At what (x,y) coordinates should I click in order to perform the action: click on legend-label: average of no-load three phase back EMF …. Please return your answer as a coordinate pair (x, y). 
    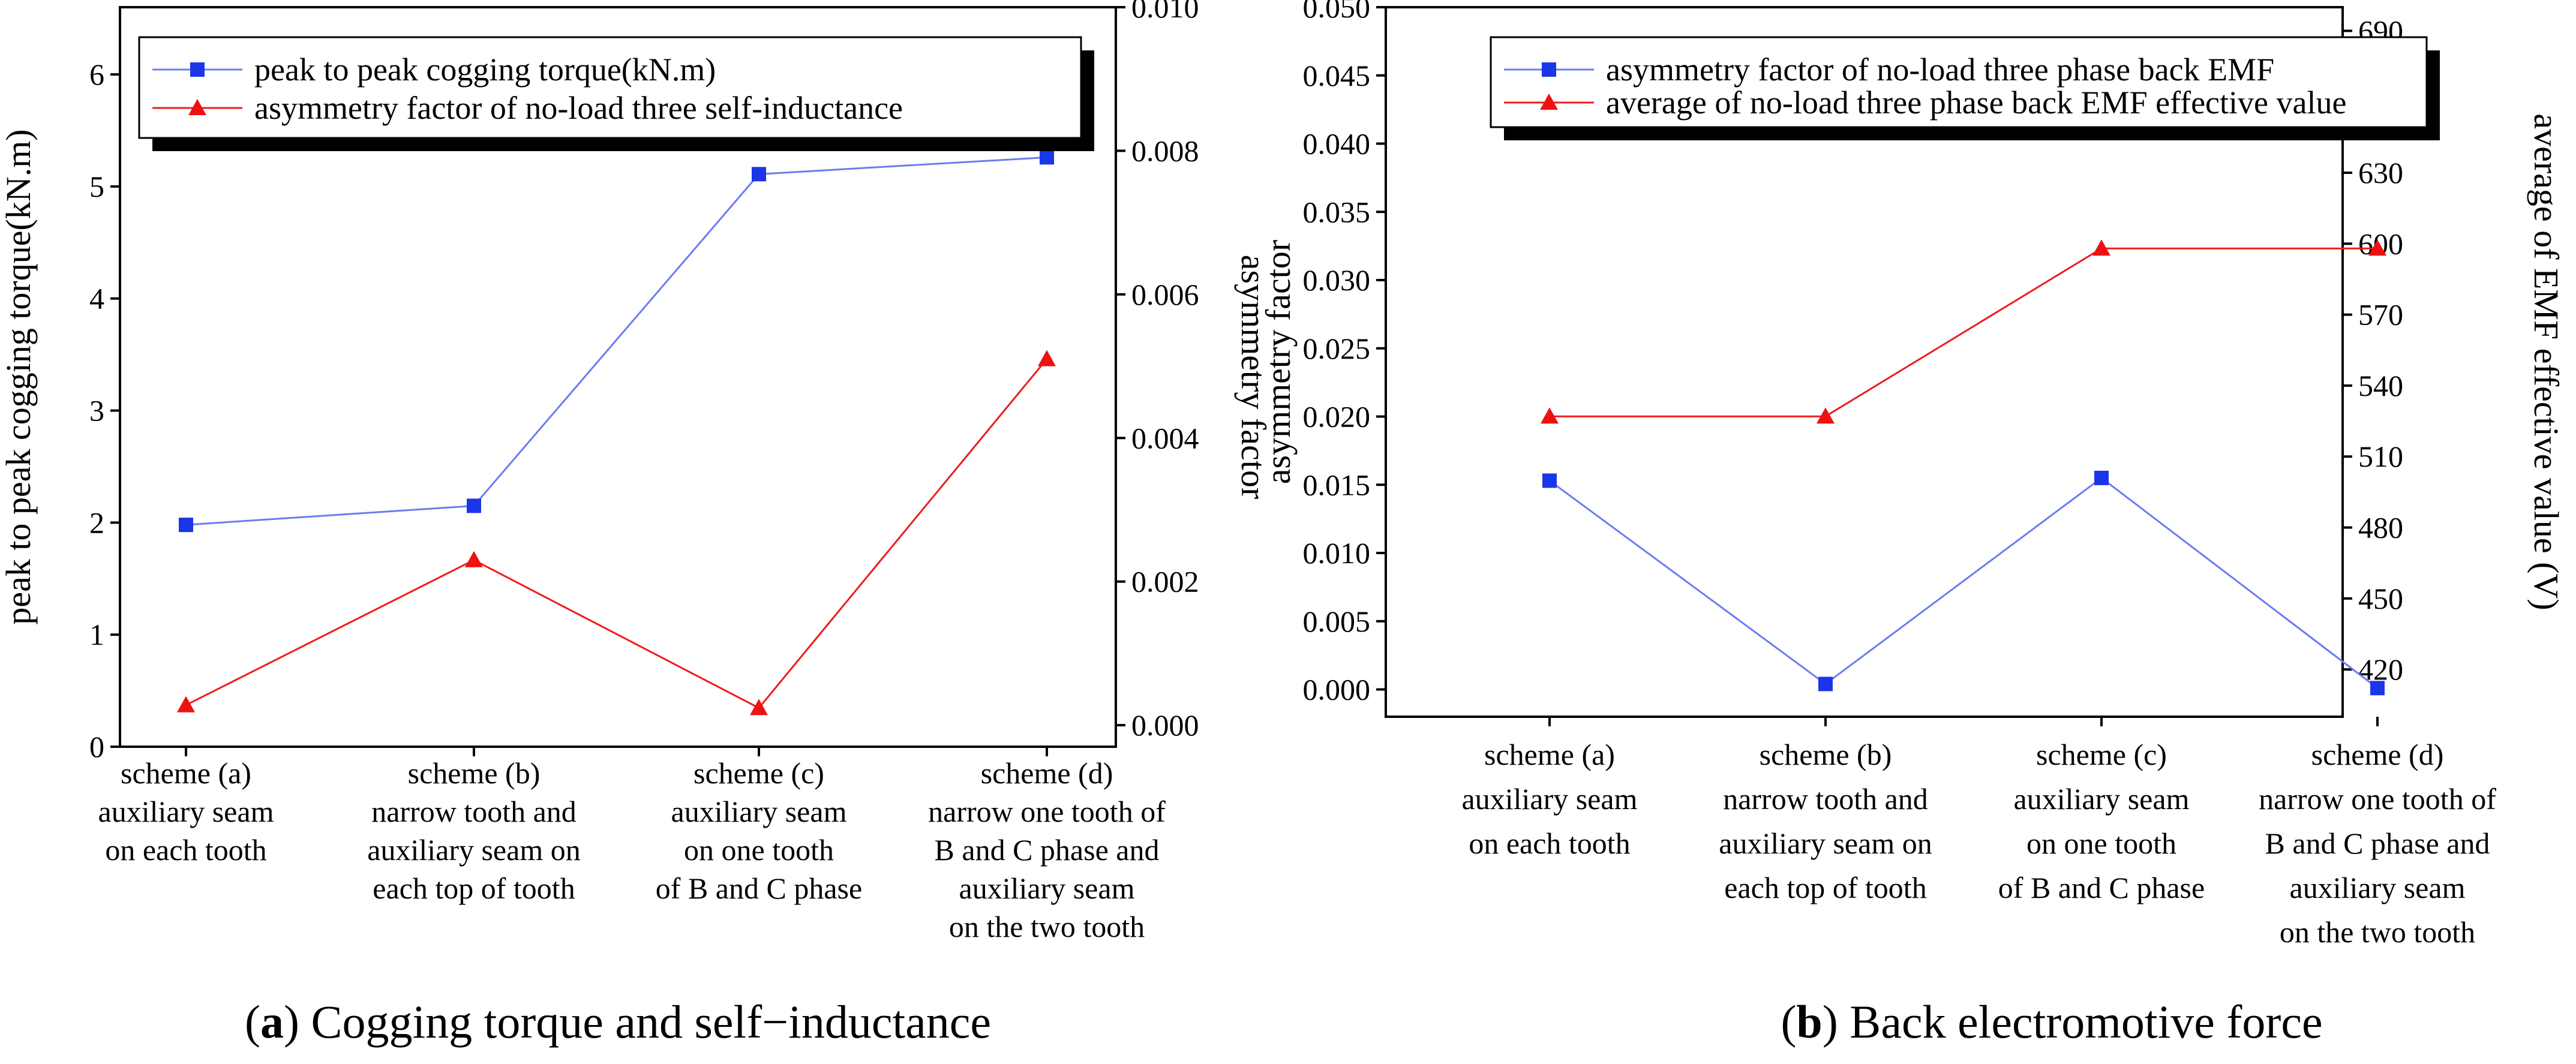
    Looking at the image, I should click on (1976, 103).